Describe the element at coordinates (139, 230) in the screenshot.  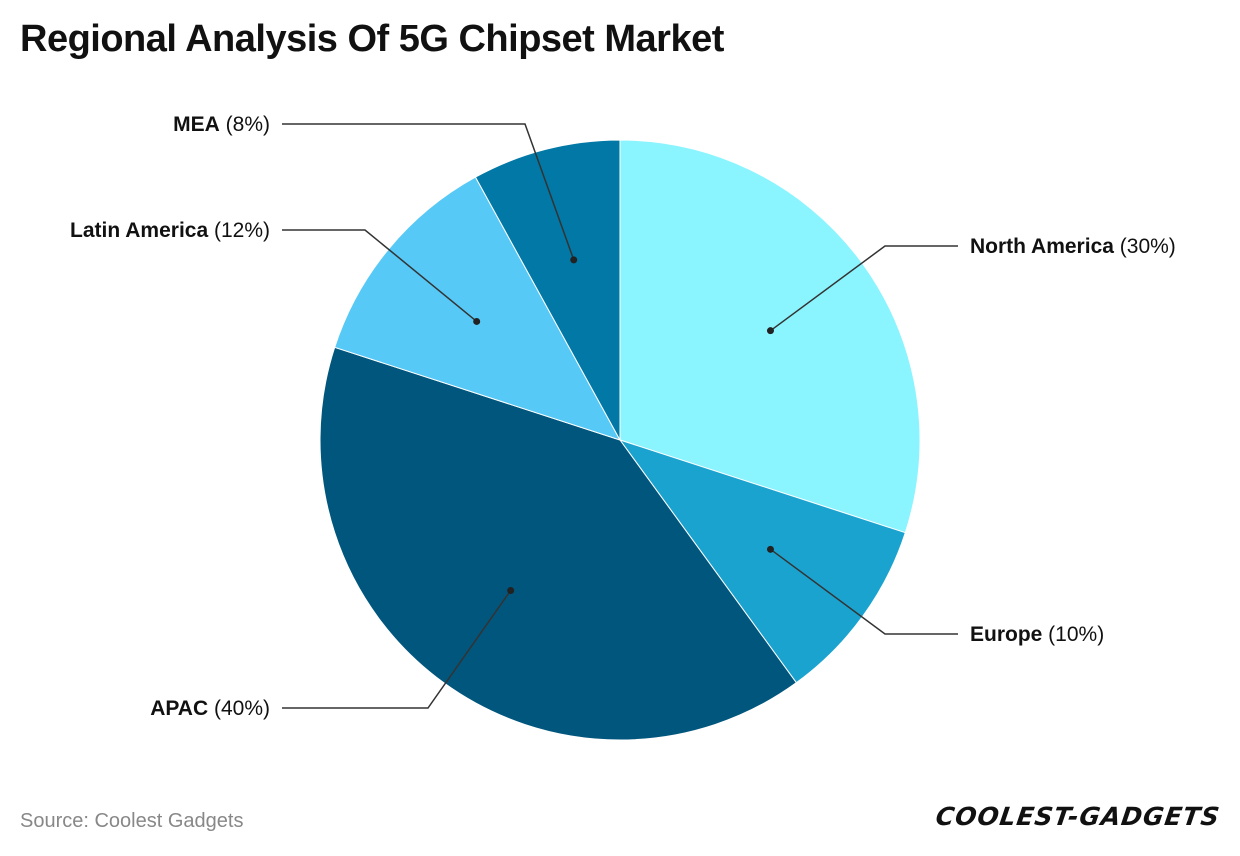
I see `slice-label-name: Latin America` at that location.